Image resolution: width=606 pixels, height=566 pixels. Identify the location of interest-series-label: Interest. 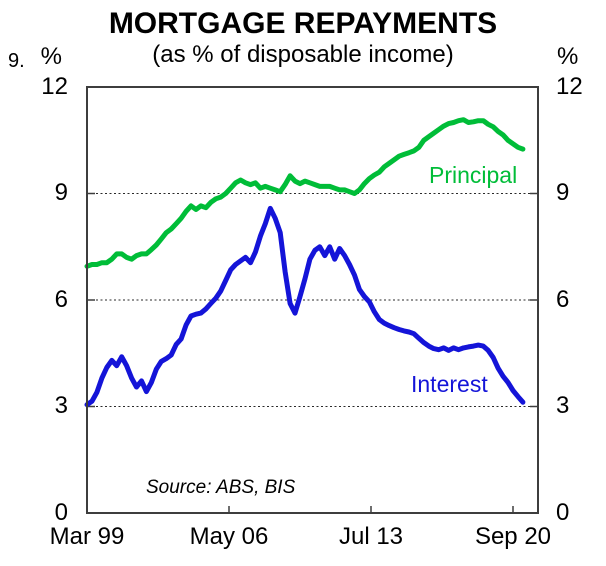
(449, 384).